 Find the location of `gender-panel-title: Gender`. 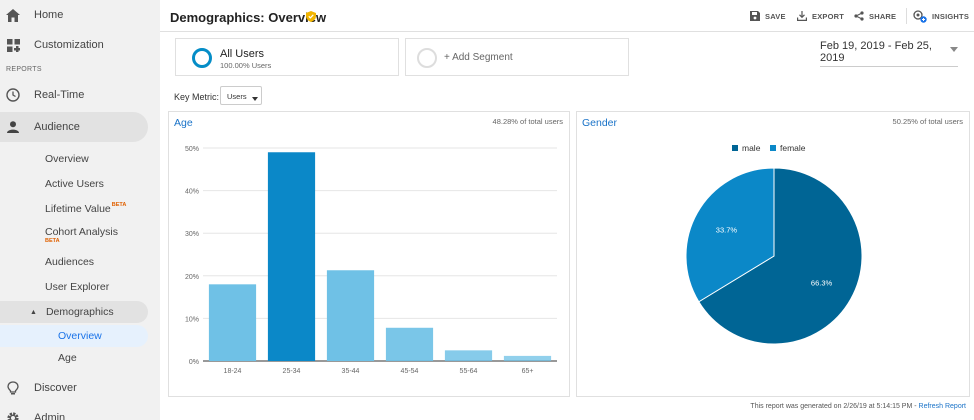

gender-panel-title: Gender is located at coordinates (600, 123).